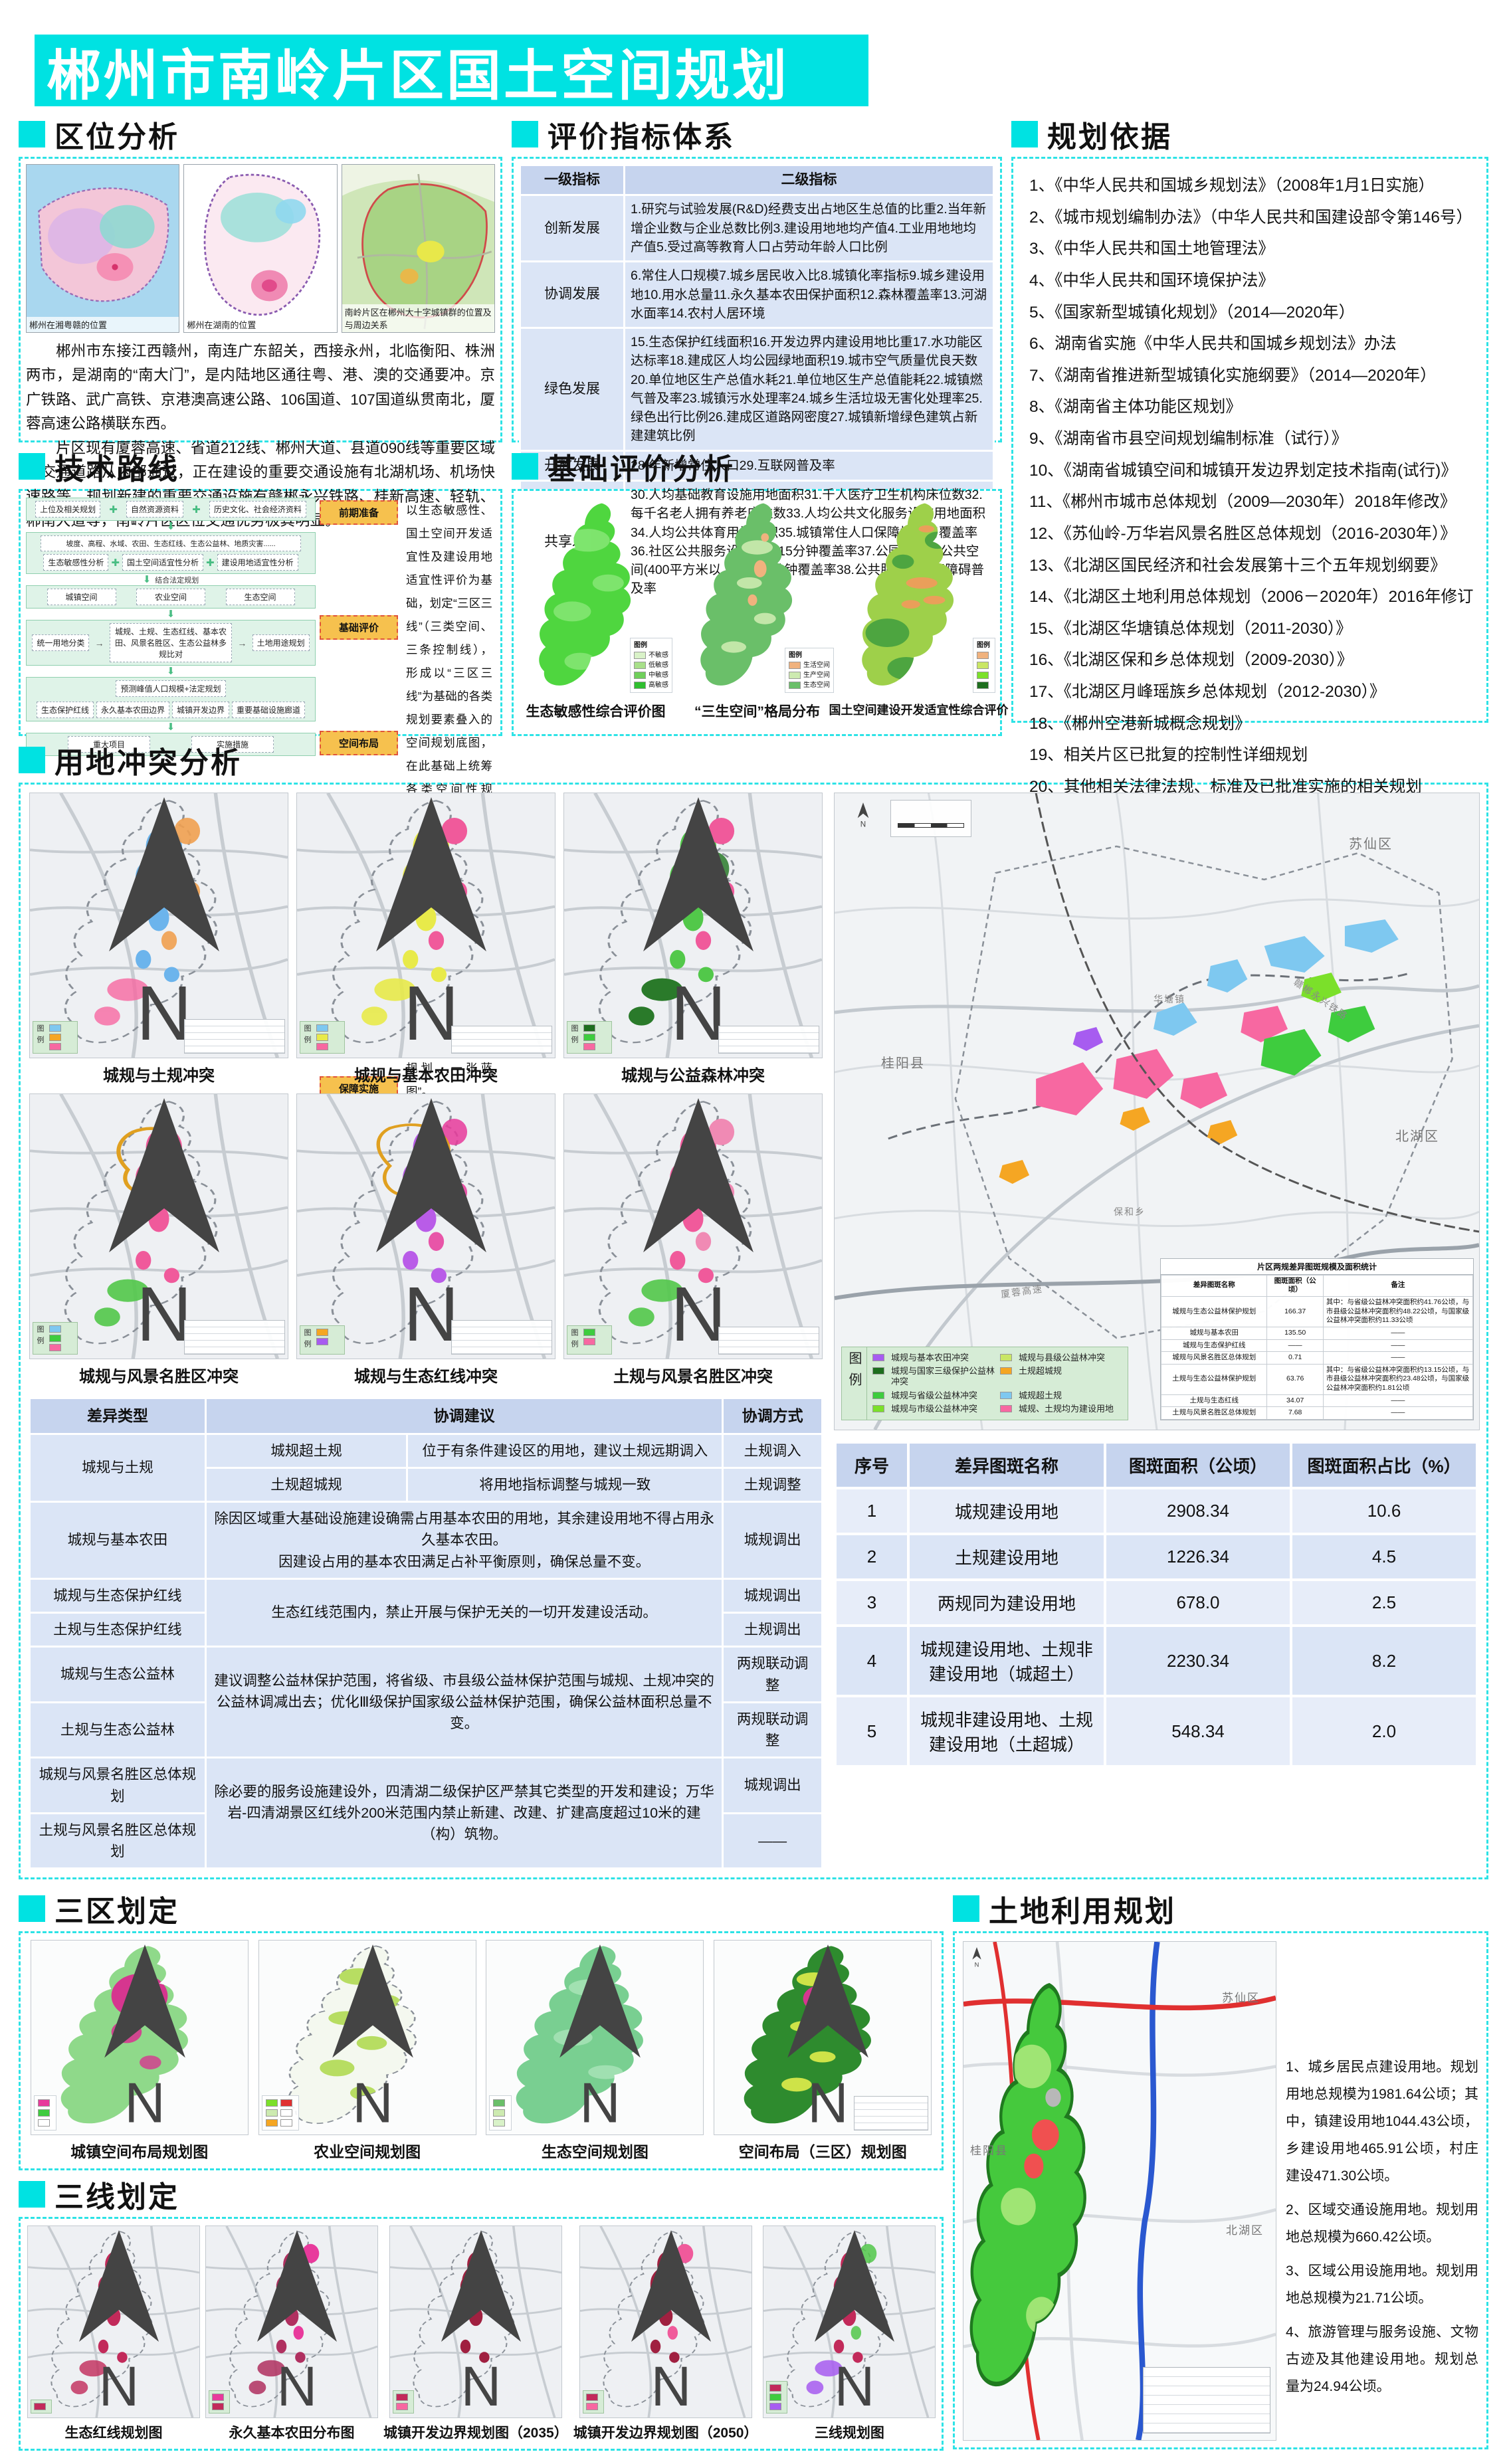  What do you see at coordinates (118, 1785) in the screenshot?
I see `diff-type: 城规与风景名胜区总体规划` at bounding box center [118, 1785].